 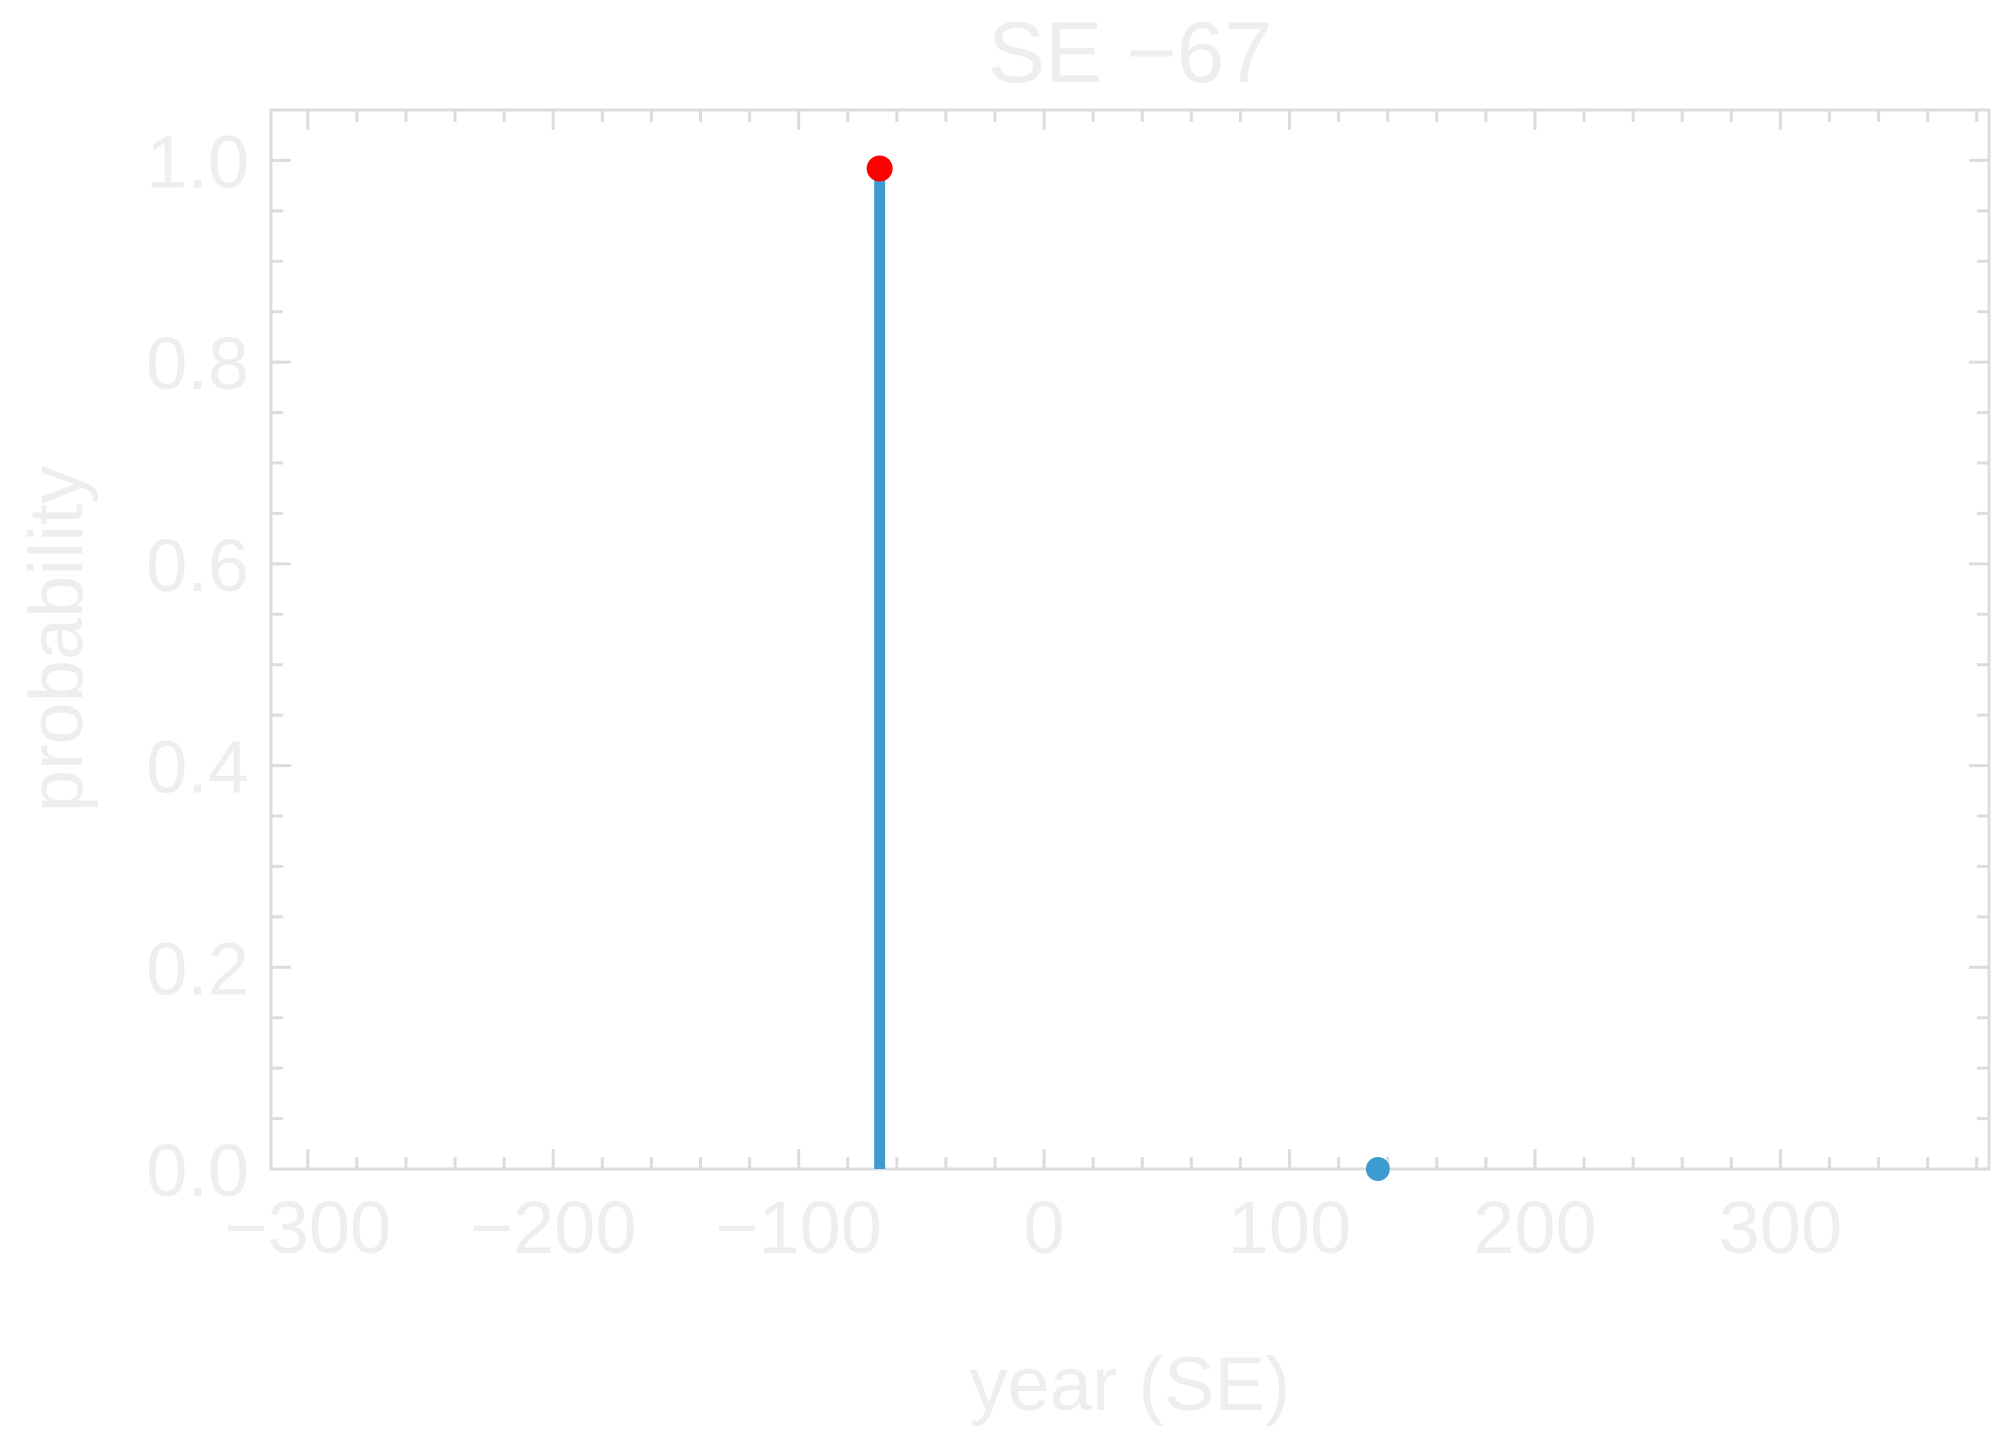 I want to click on y-axis-tick-labels: 0.0 0.2 0.4 0.6 0.8 1.0, so click(x=197, y=666).